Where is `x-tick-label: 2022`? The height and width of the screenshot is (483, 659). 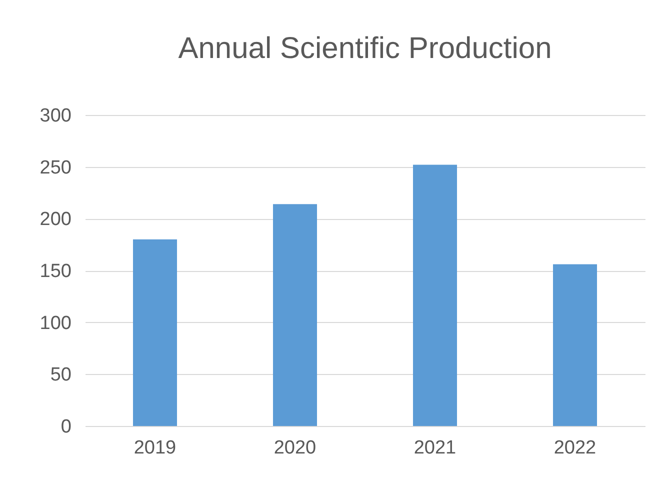 x-tick-label: 2022 is located at coordinates (575, 448).